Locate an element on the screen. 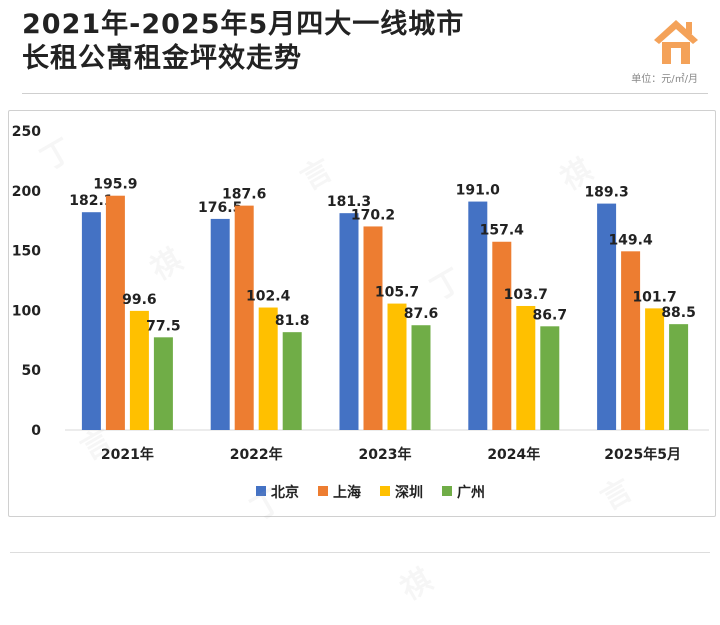  y-tick-label: 100 is located at coordinates (26, 311).